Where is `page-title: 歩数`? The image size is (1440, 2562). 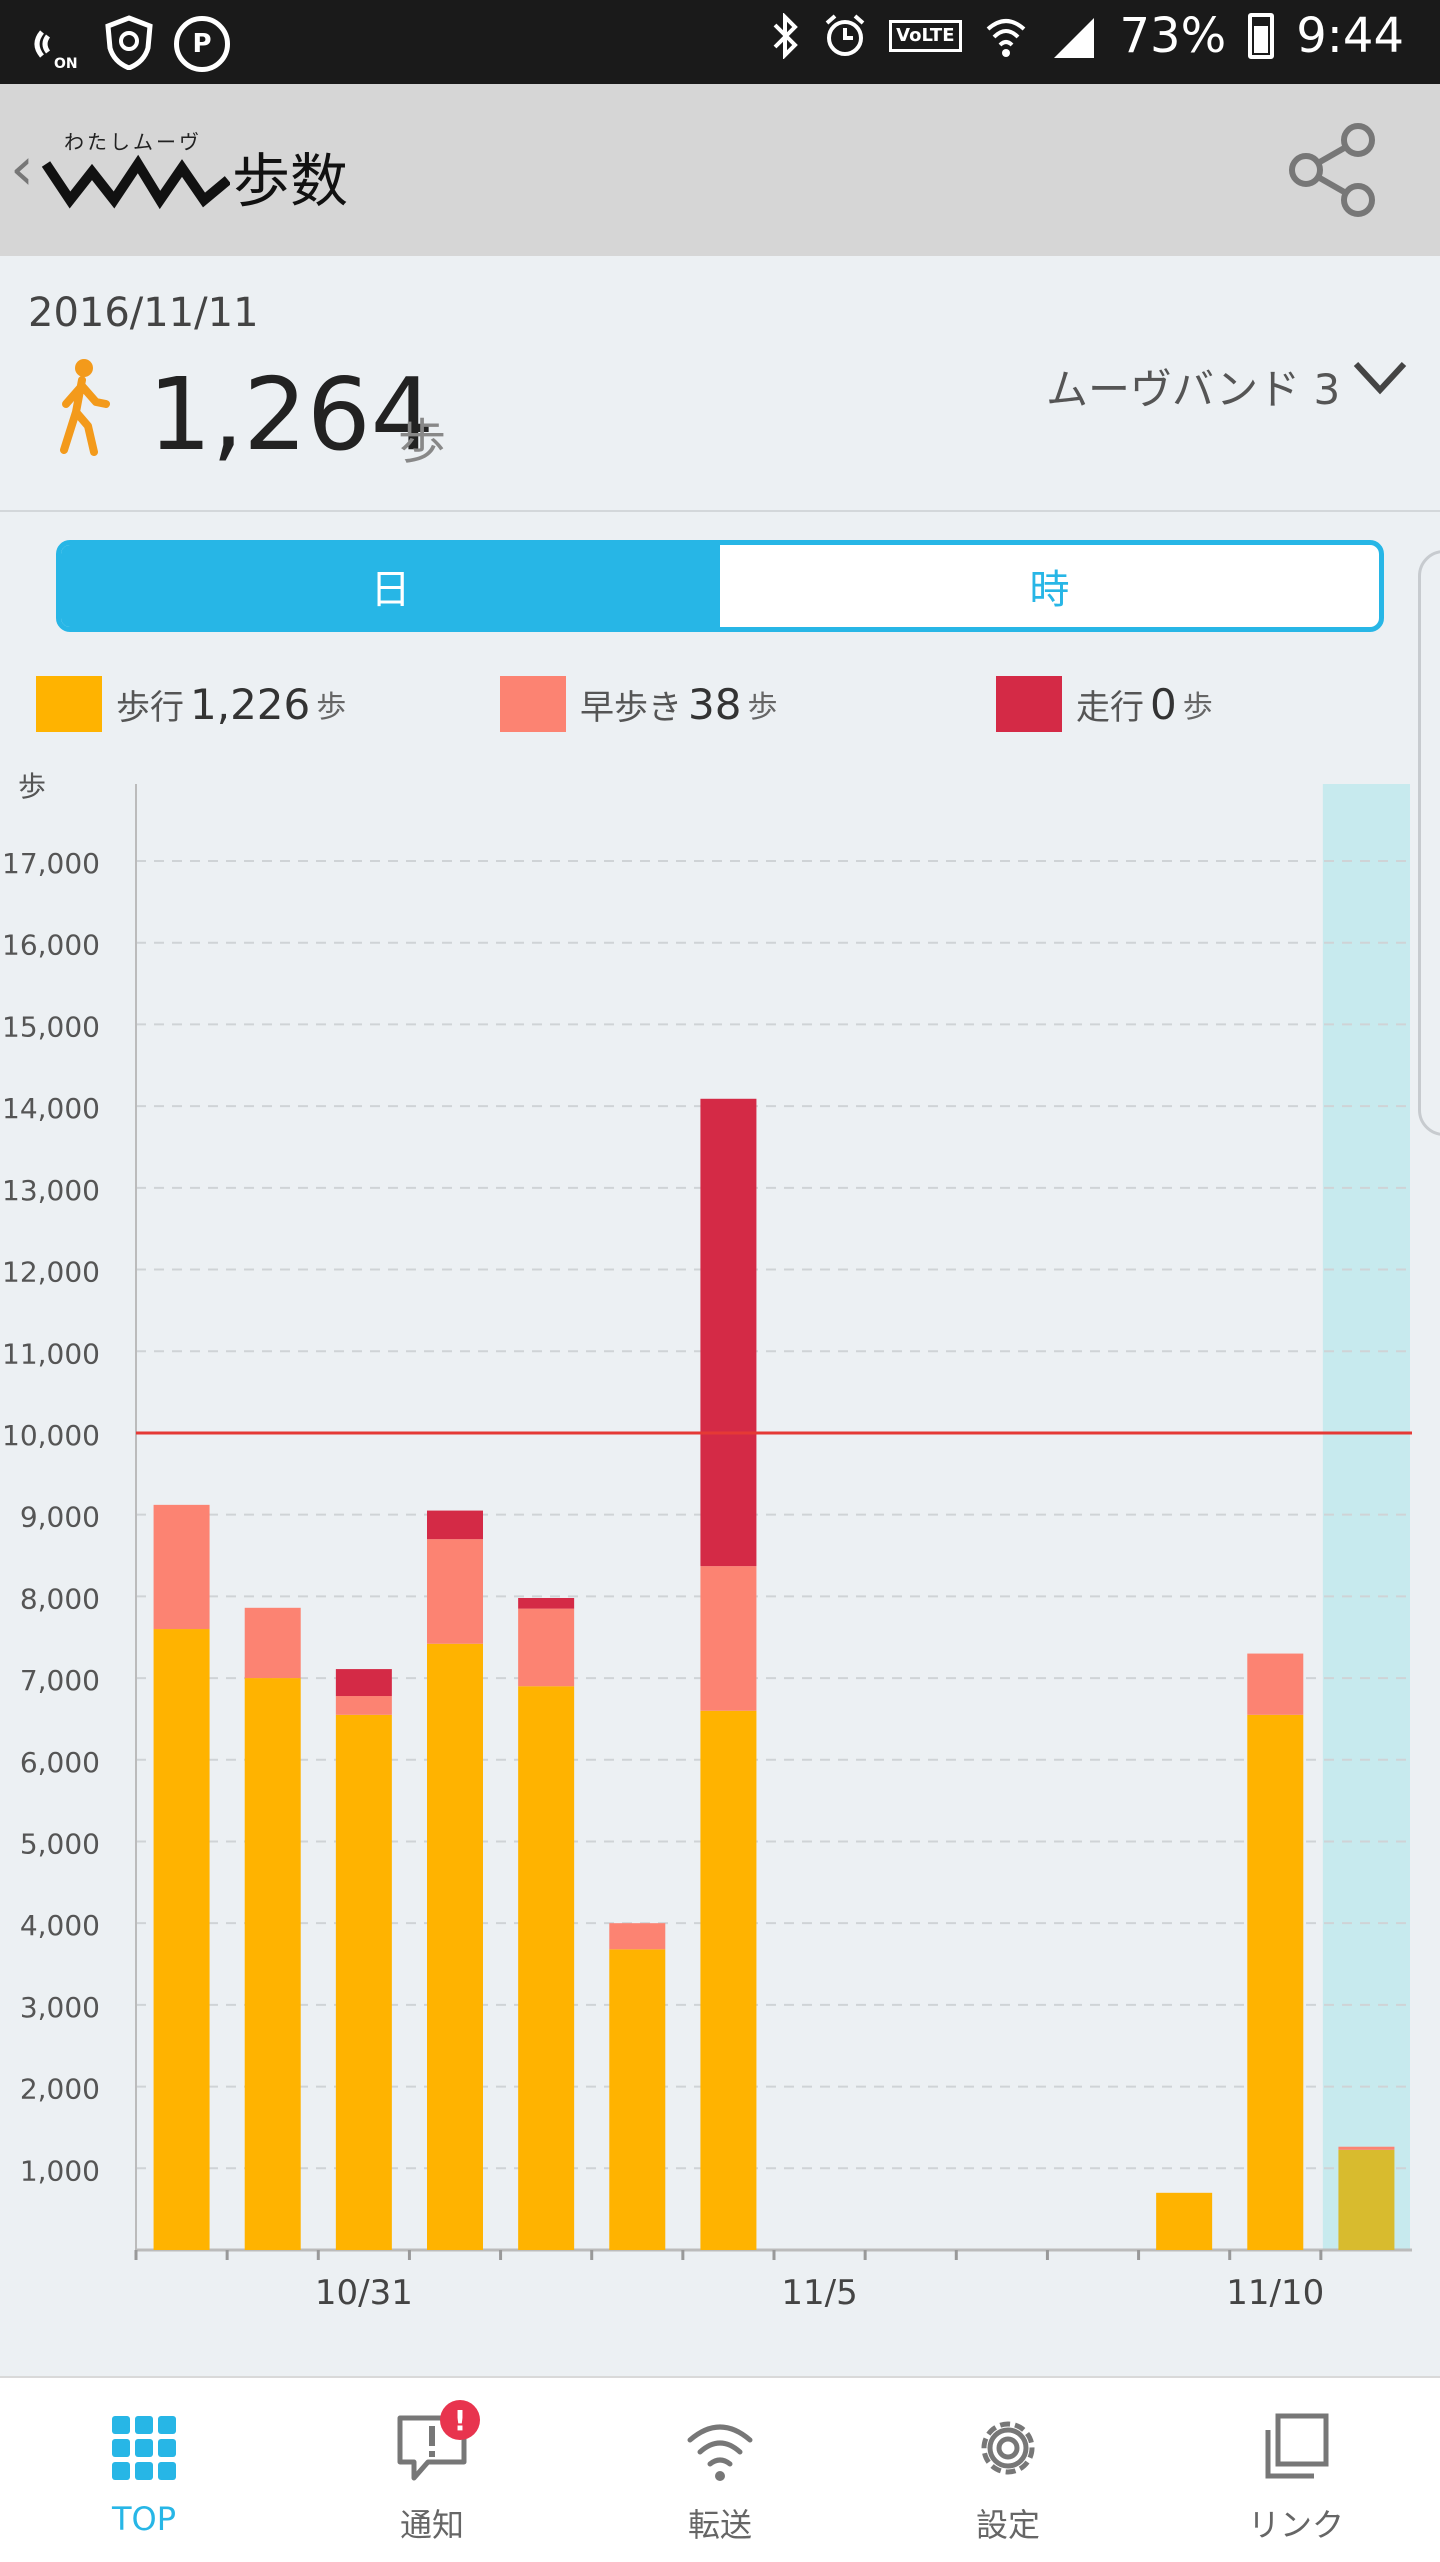
page-title: 歩数 is located at coordinates (290, 181).